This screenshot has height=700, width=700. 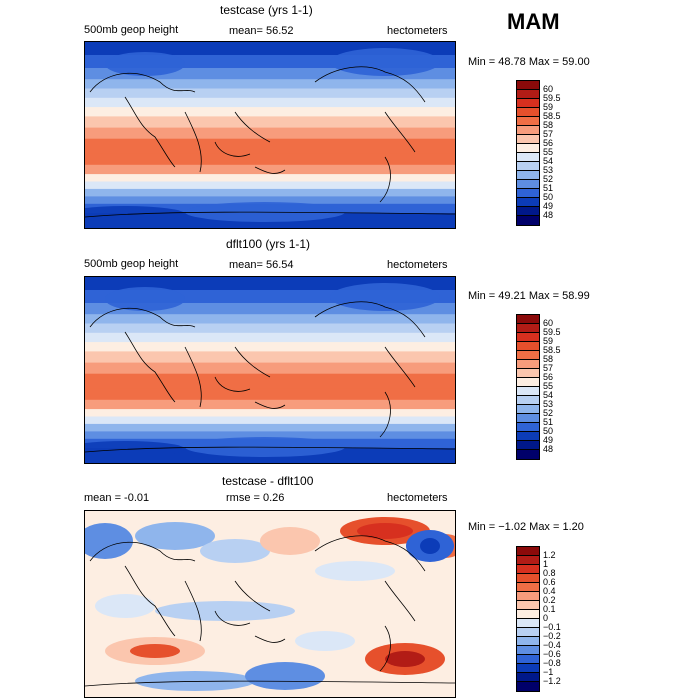 What do you see at coordinates (548, 412) in the screenshot?
I see `colorbar-tick-label: 52` at bounding box center [548, 412].